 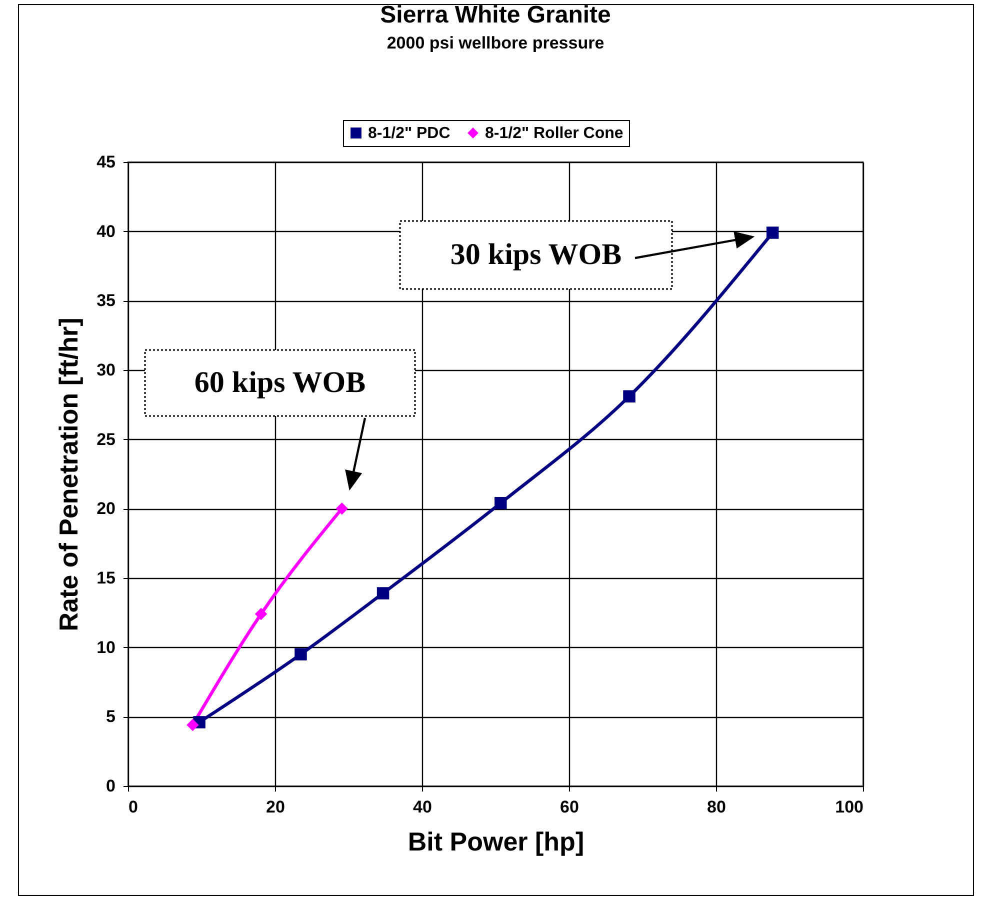 I want to click on annotation: 30 kips WOB, so click(x=536, y=254).